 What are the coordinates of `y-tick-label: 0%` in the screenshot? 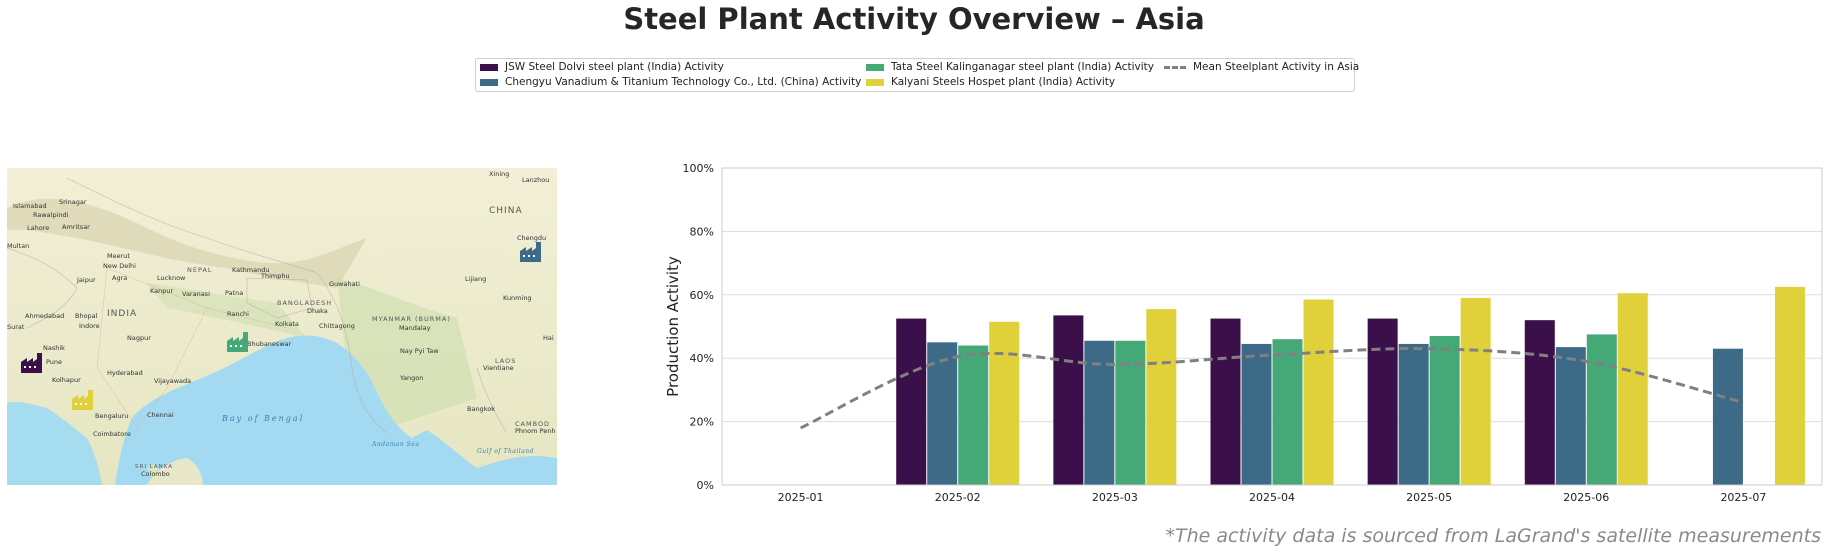 It's located at (705, 485).